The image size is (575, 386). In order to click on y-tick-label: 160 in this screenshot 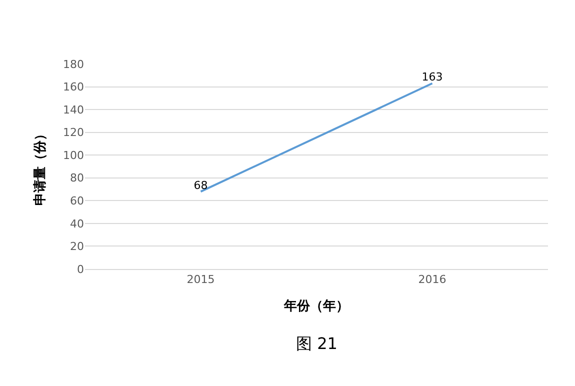, I will do `click(73, 87)`.